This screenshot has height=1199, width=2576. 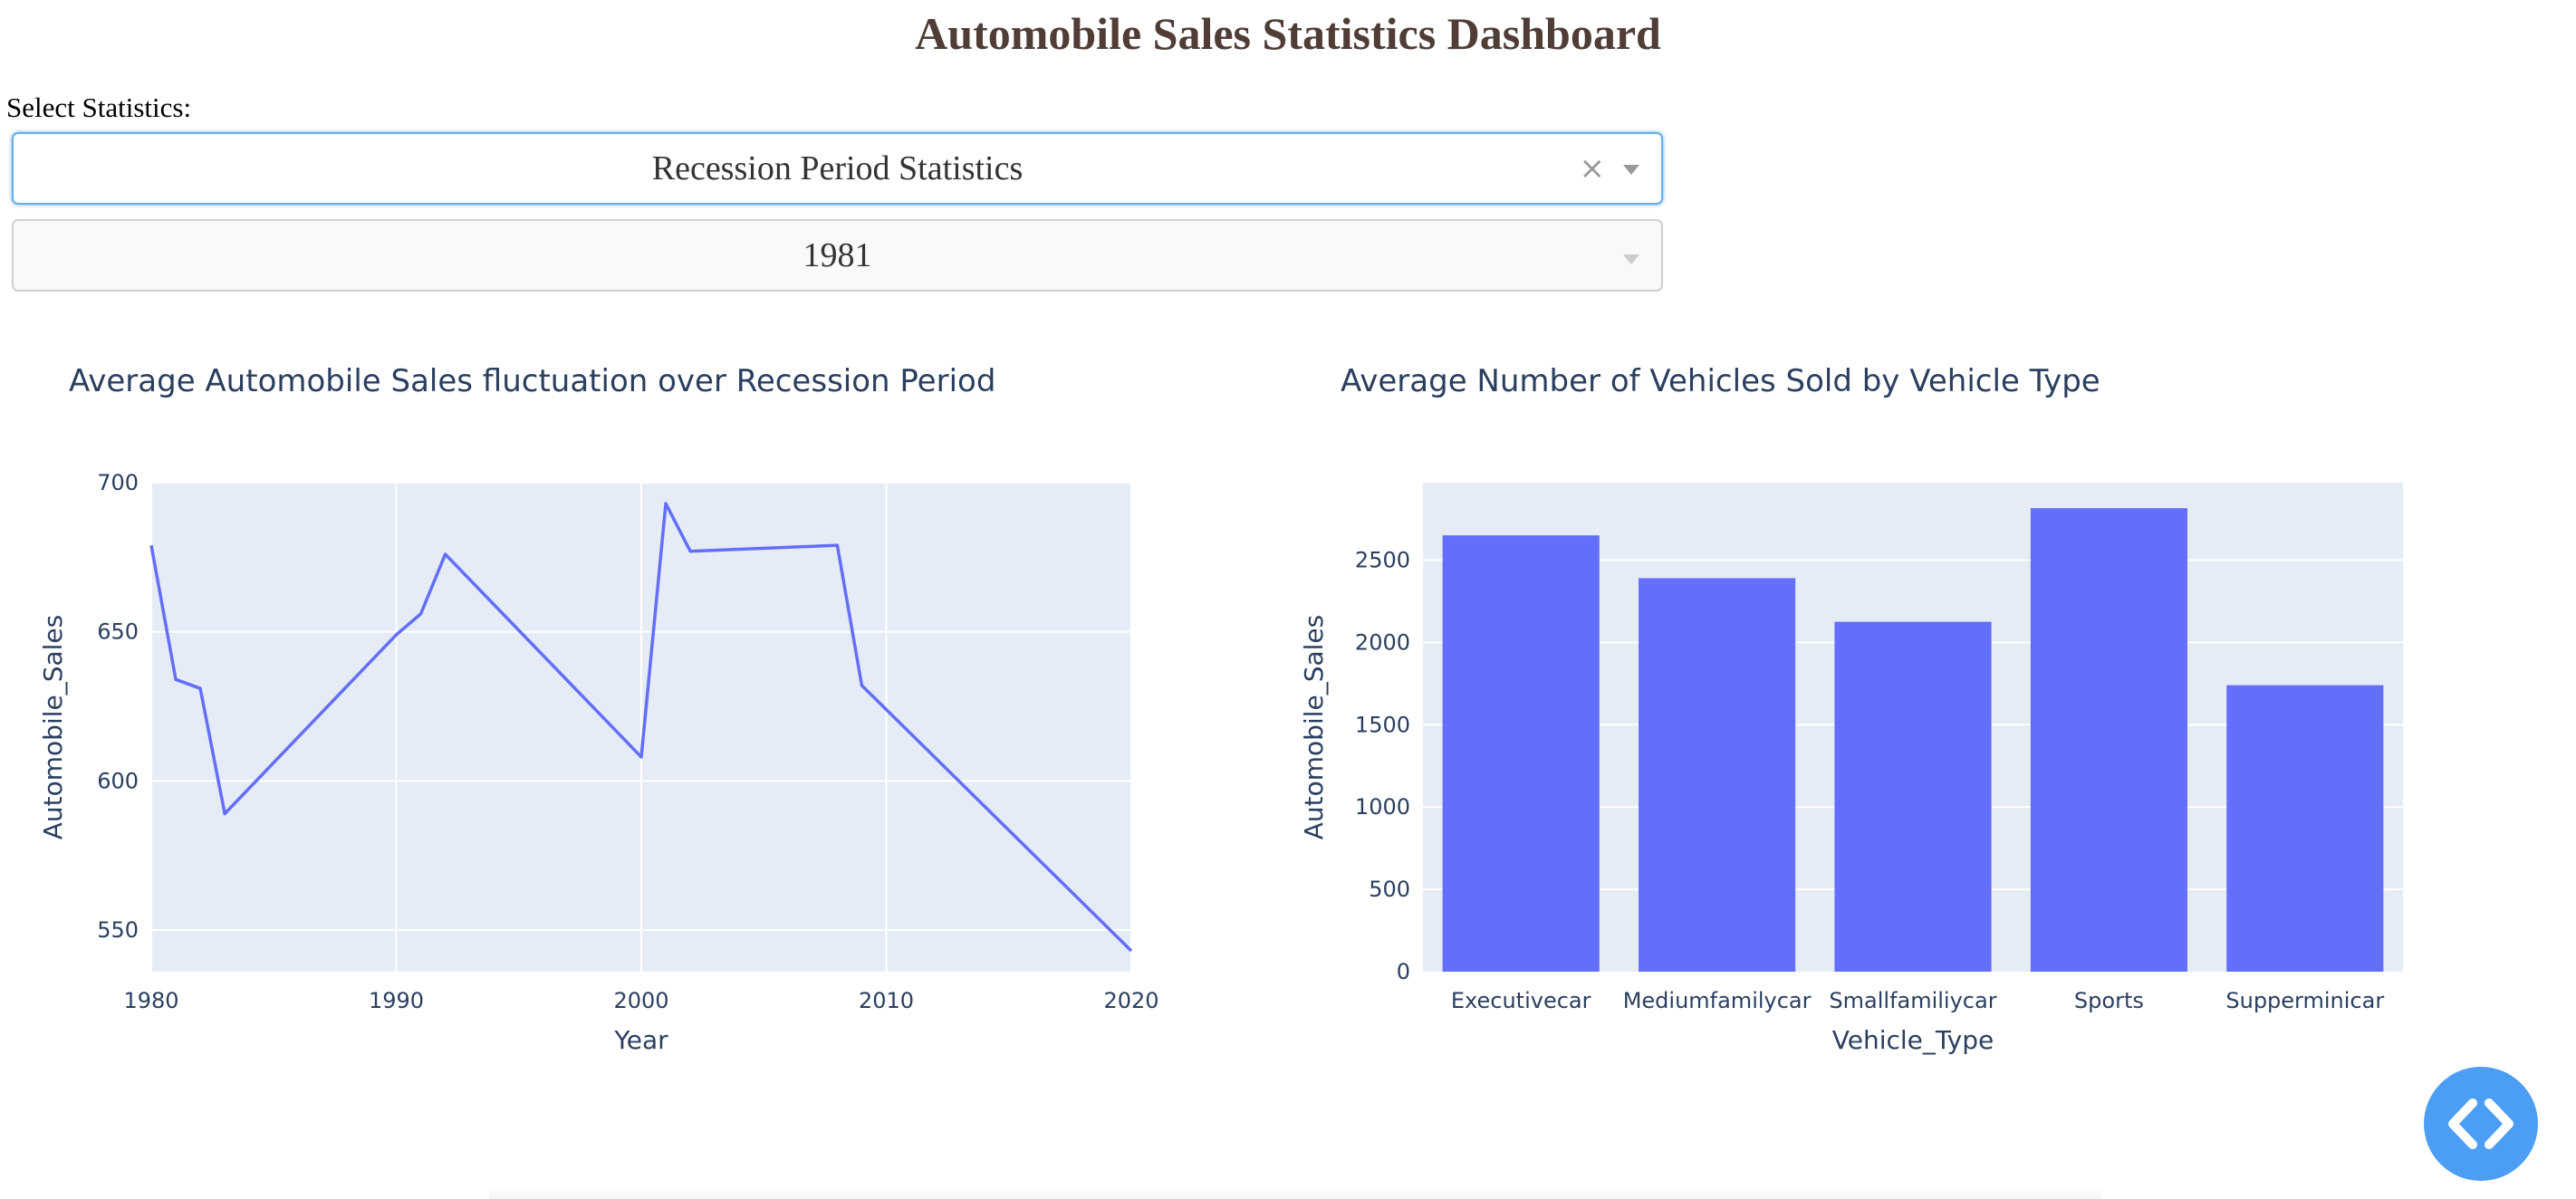 I want to click on bar-smallfamiliycar, so click(x=1913, y=796).